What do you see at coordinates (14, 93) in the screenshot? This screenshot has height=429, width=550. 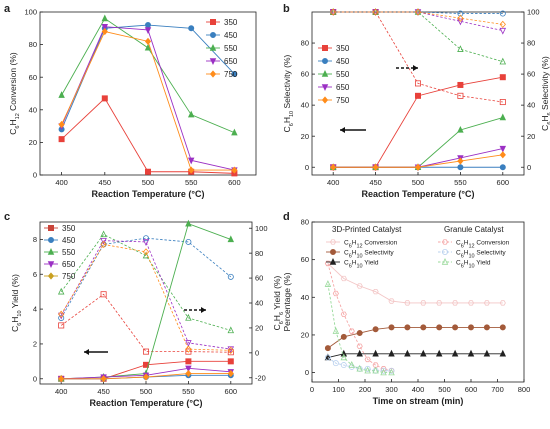 I see `a-y-axis-label: C6H12 Conversion (%)` at bounding box center [14, 93].